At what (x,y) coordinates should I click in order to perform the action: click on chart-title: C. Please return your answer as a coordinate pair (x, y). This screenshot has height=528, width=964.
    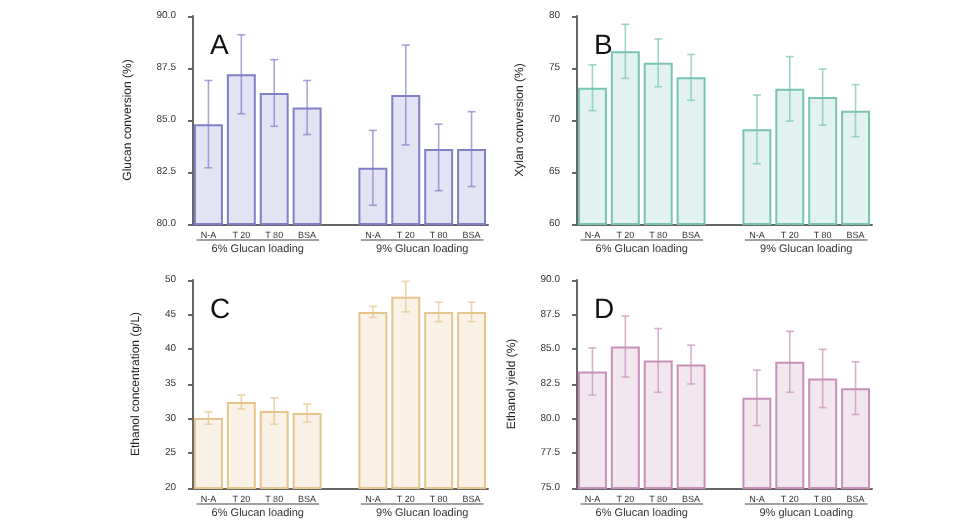
    Looking at the image, I should click on (220, 308).